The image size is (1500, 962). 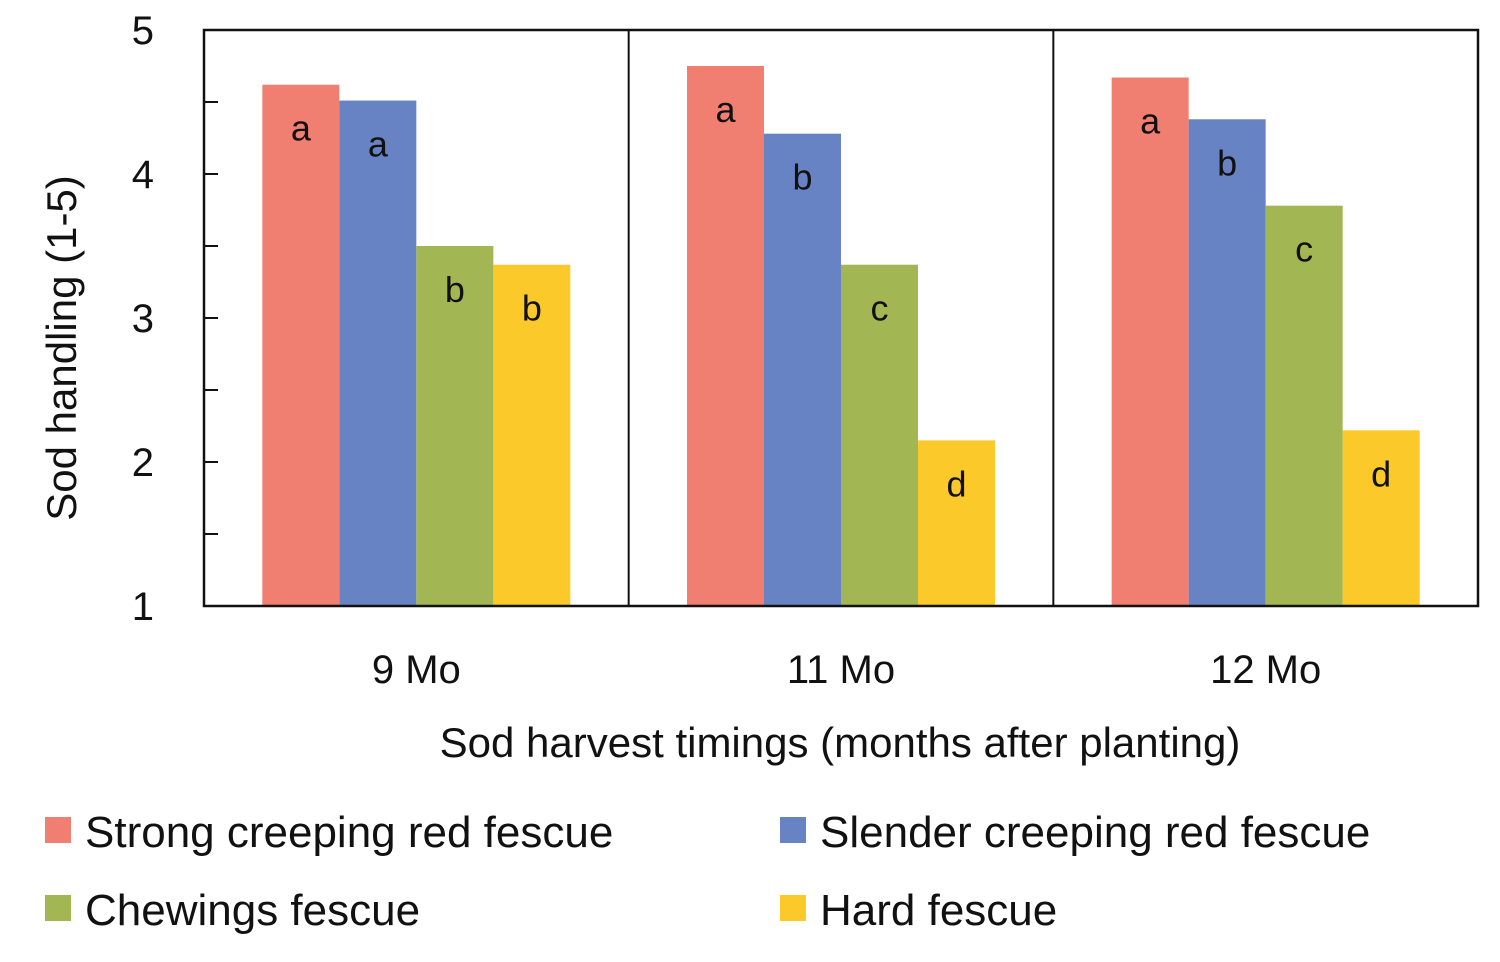 What do you see at coordinates (175, 319) in the screenshot?
I see `y-axis: 1 2 3 4 5` at bounding box center [175, 319].